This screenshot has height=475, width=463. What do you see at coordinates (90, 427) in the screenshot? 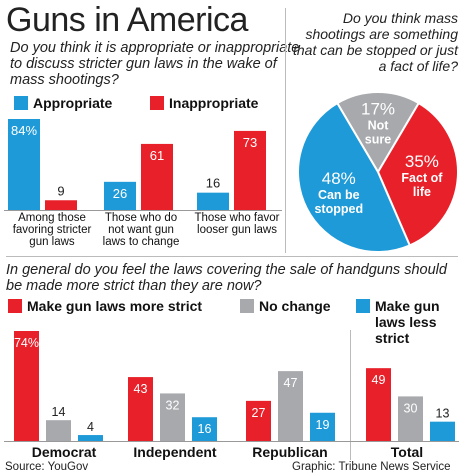
I see `chart3-data-label: 4` at bounding box center [90, 427].